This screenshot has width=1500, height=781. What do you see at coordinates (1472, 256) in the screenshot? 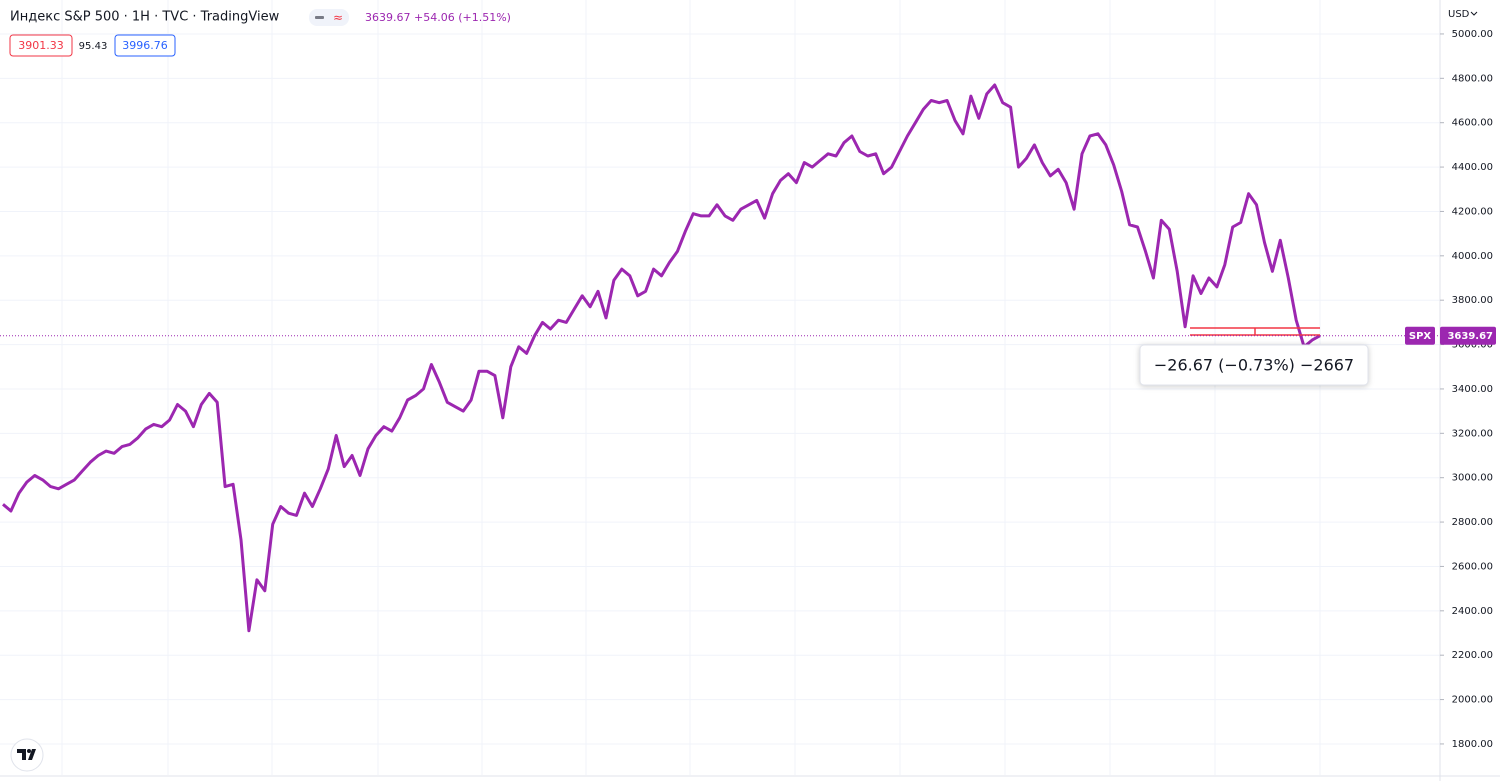
I see `y-tick-label: 4000.00` at bounding box center [1472, 256].